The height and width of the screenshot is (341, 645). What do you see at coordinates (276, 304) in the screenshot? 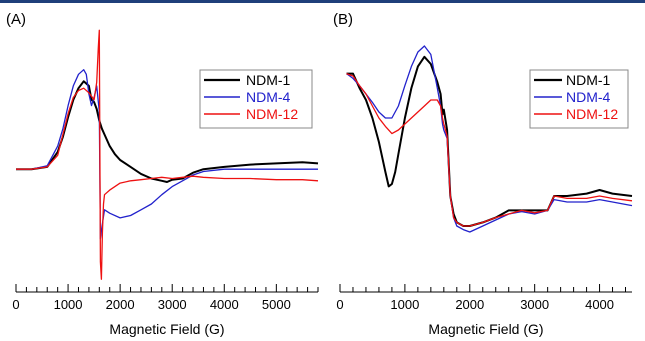
I see `tick-label-5000: 5000` at bounding box center [276, 304].